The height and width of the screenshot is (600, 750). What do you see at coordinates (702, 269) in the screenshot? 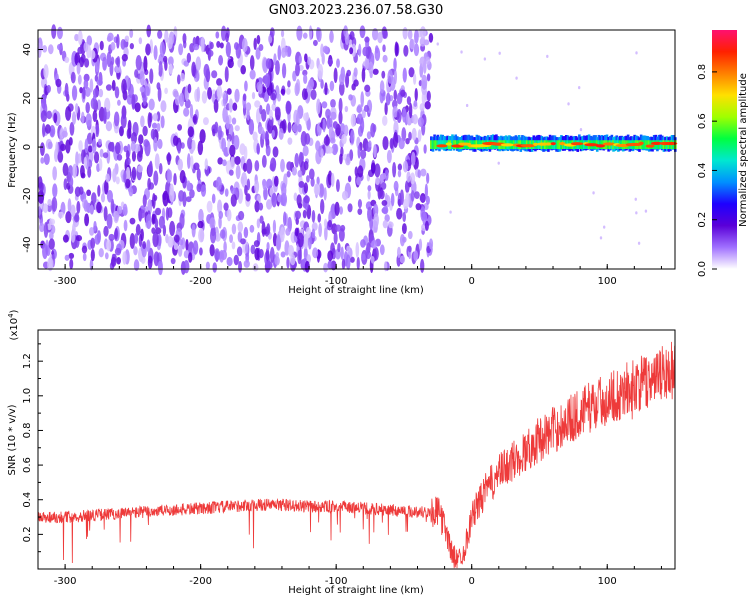
I see `colorbar-tick-label: 0.0` at bounding box center [702, 269].